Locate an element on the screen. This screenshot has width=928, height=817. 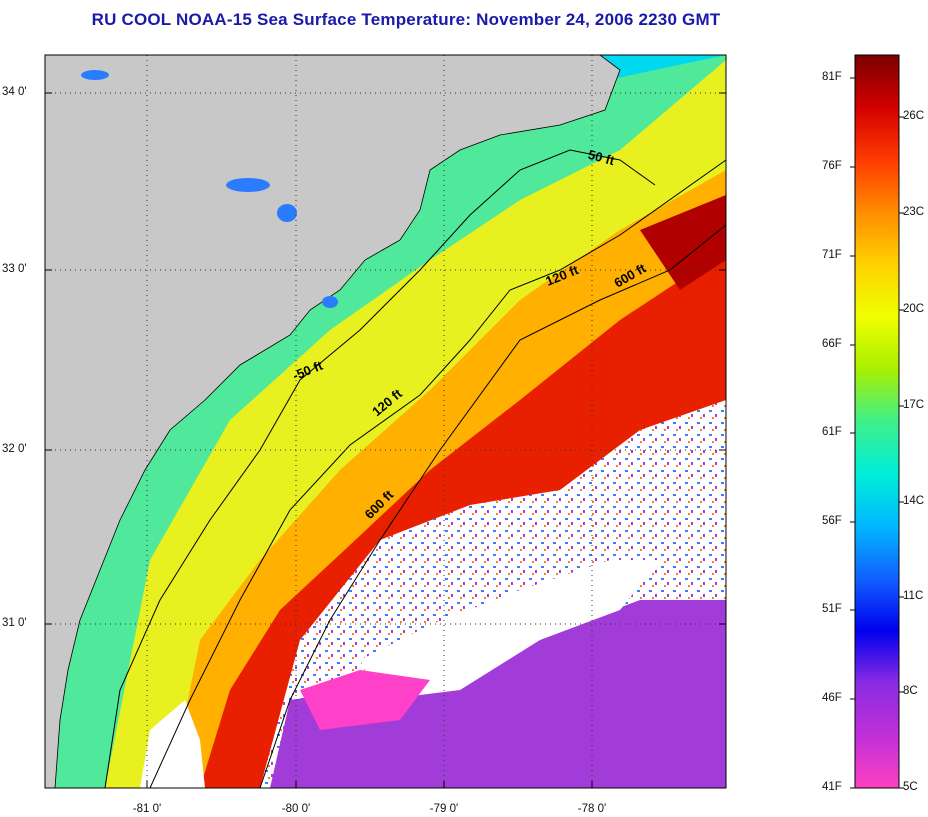
colorbar-f-66: 66F is located at coordinates (832, 344).